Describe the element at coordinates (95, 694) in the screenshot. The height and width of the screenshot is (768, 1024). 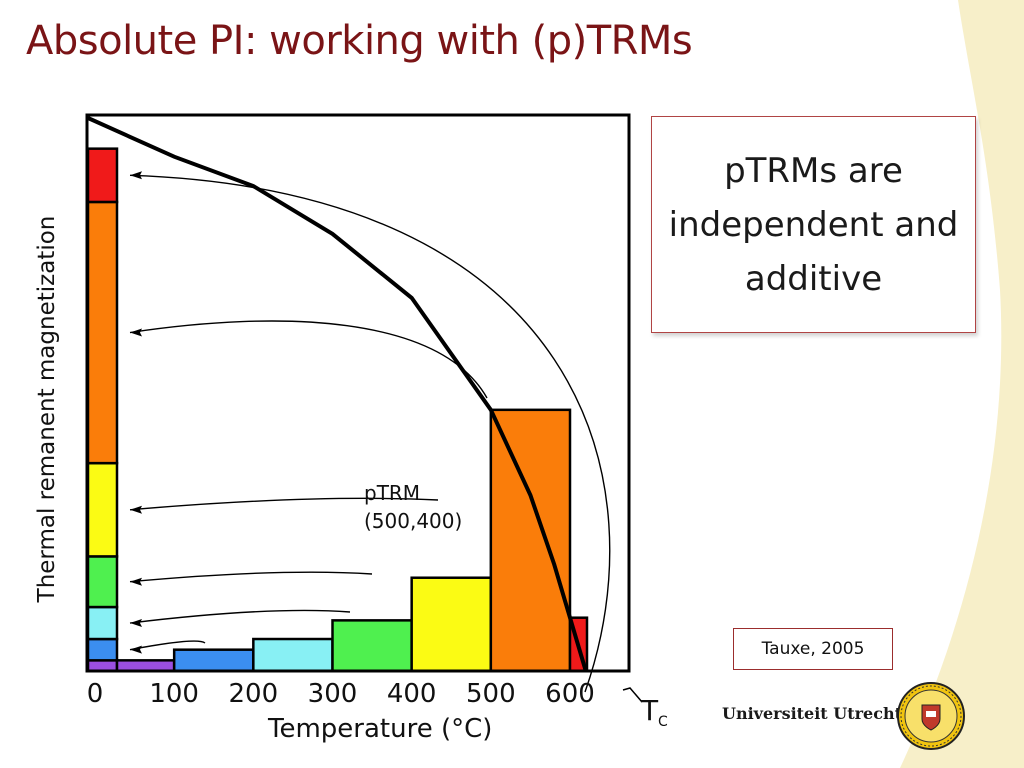
I see `x-tick-label-0: 0` at that location.